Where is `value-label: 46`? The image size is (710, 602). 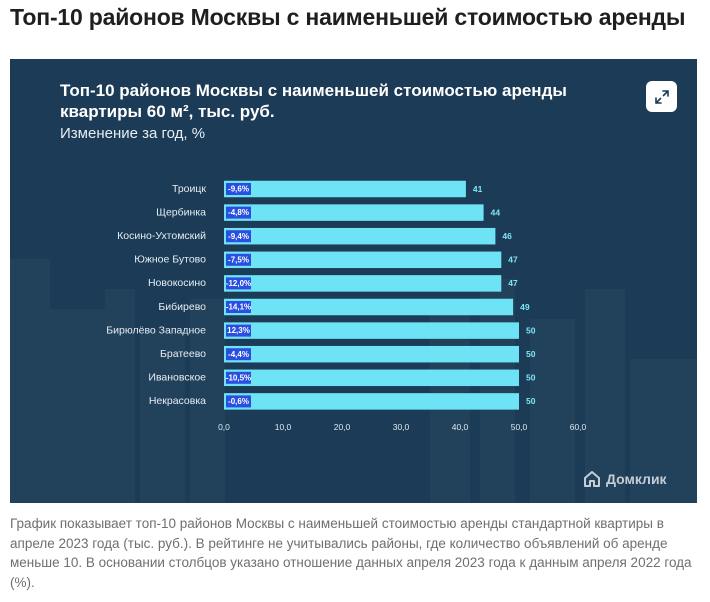
value-label: 46 is located at coordinates (507, 236).